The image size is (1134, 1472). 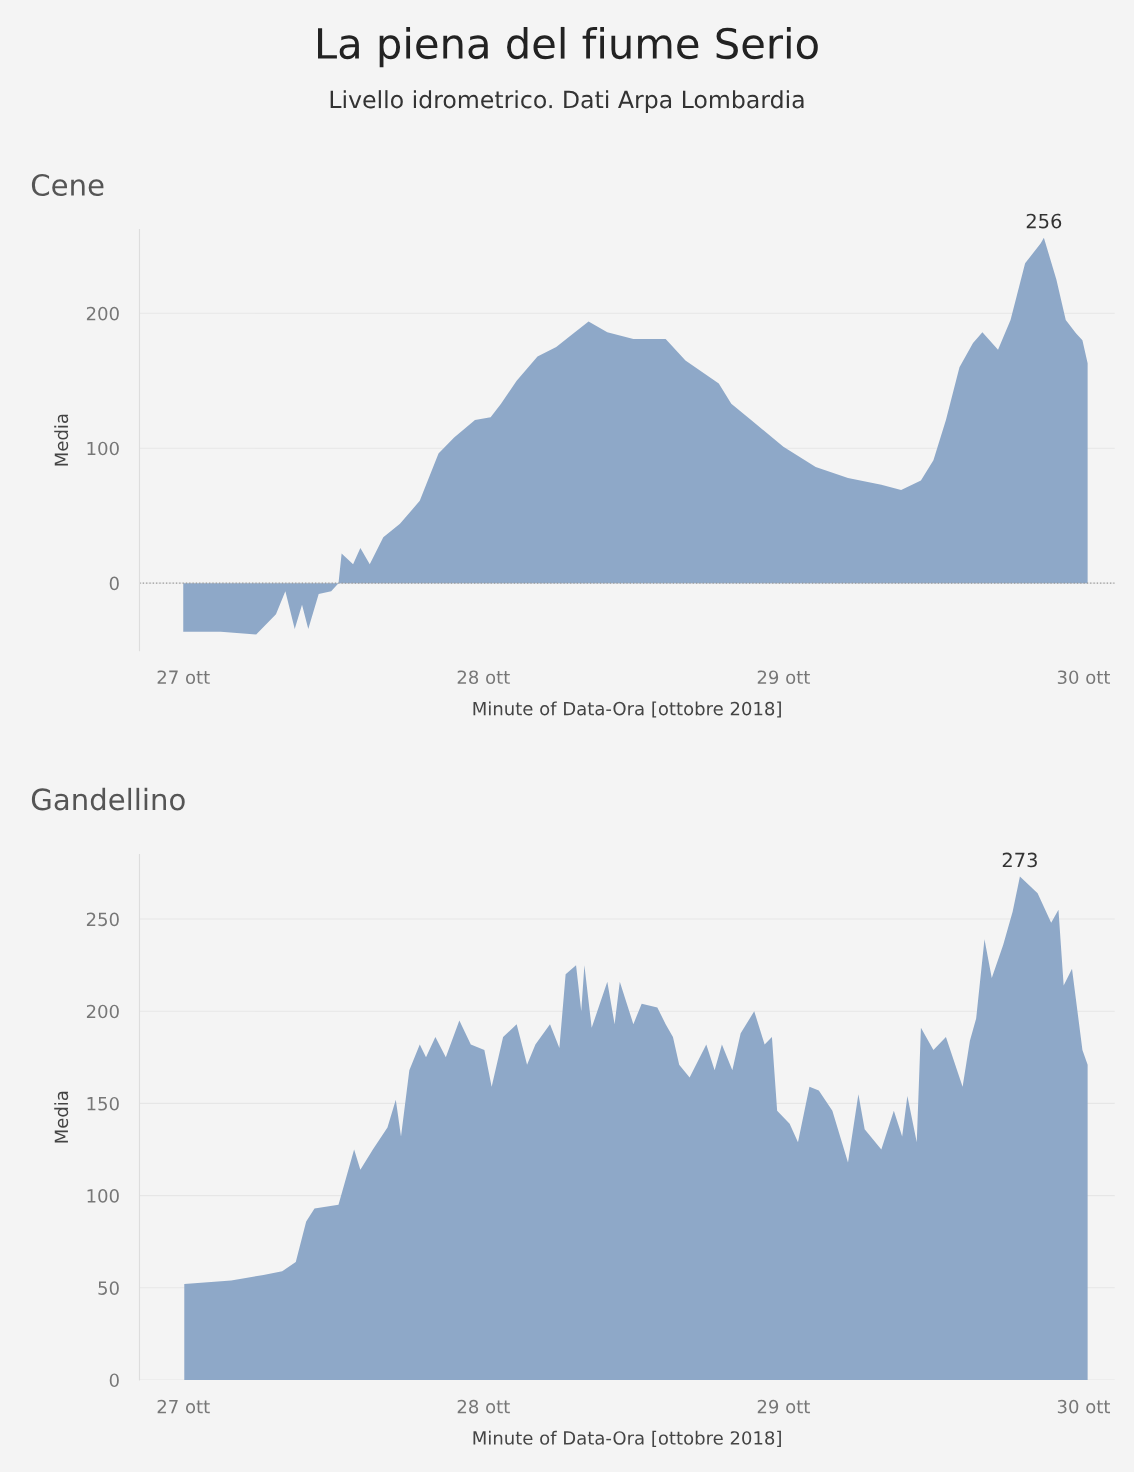 I want to click on chart-title: Gandellino, so click(x=108, y=799).